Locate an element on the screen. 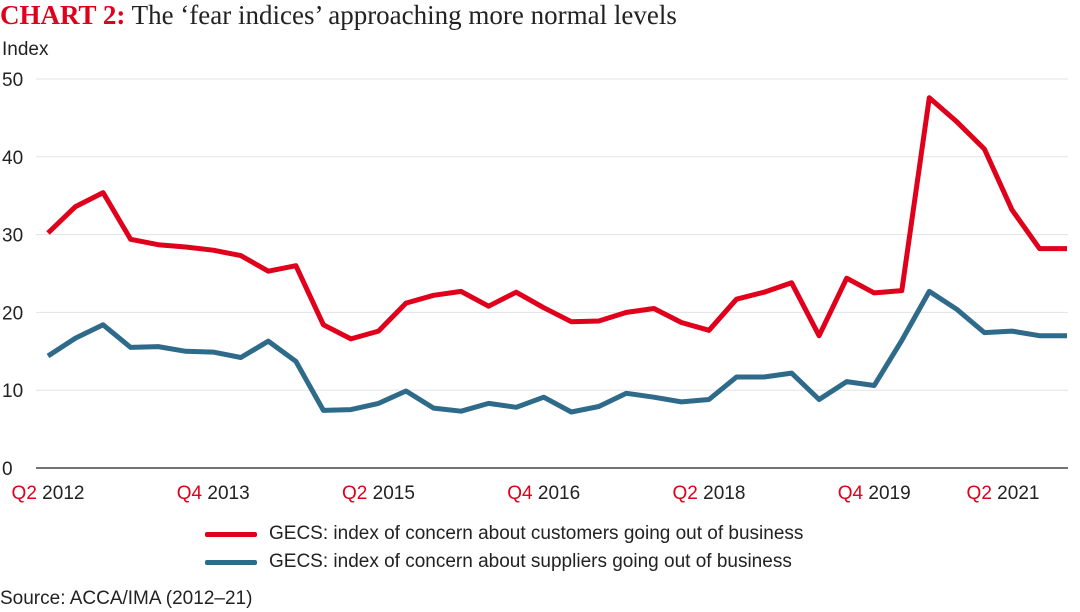 The width and height of the screenshot is (1080, 612). chart-number: CHART 2: is located at coordinates (63, 15).